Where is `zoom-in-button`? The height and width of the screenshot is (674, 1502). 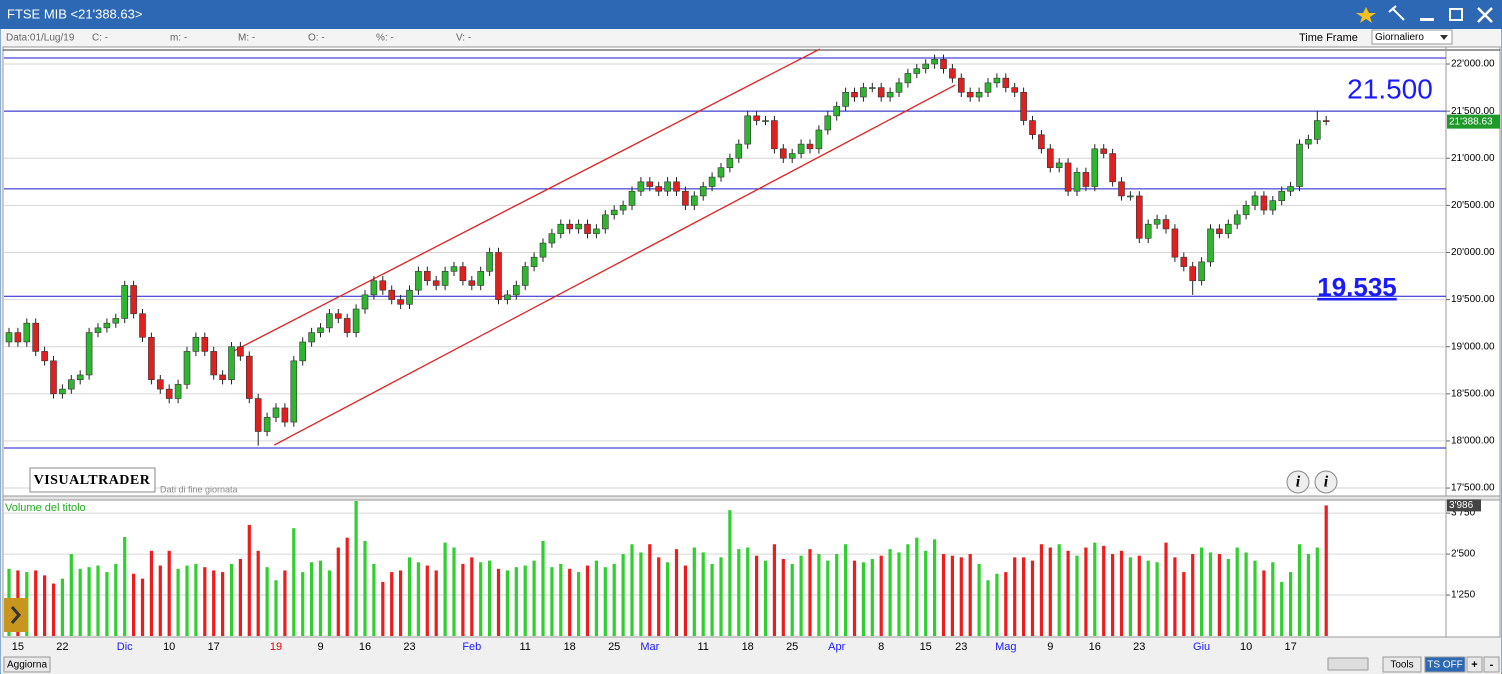 zoom-in-button is located at coordinates (1474, 664).